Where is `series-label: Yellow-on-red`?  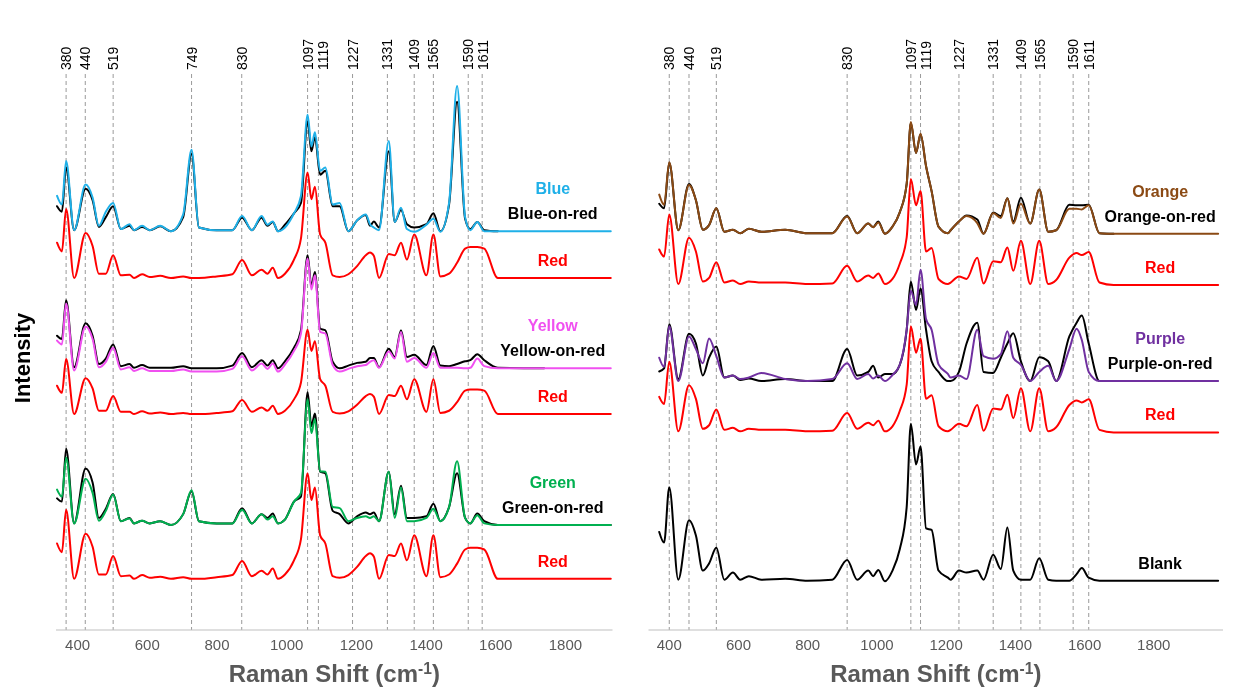
series-label: Yellow-on-red is located at coordinates (553, 351).